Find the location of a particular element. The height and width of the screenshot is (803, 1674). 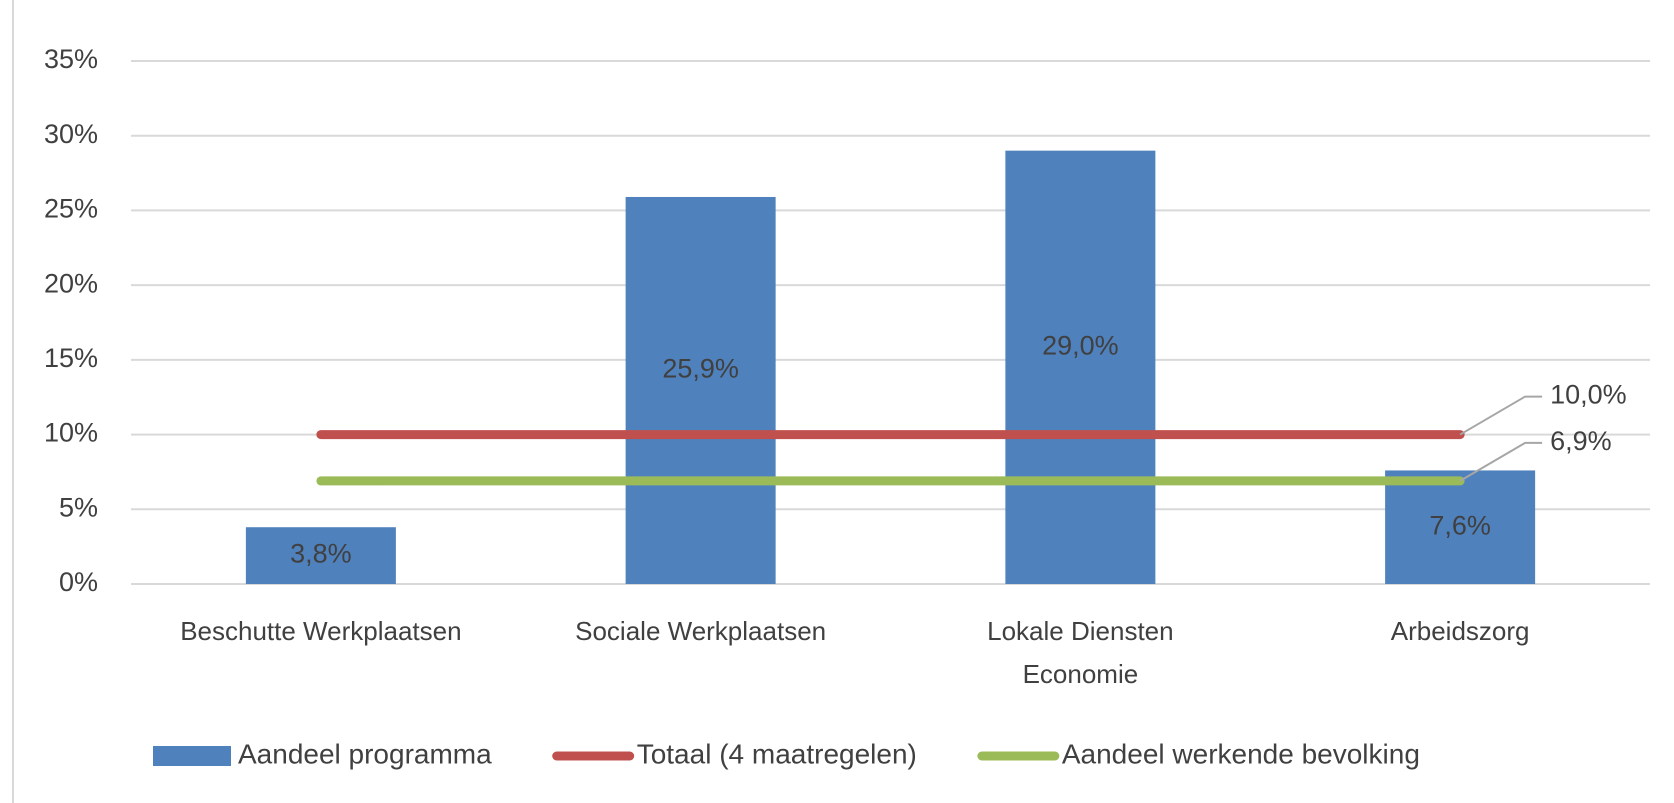

legend-label: Aandeel werkende bevolking is located at coordinates (1241, 753).